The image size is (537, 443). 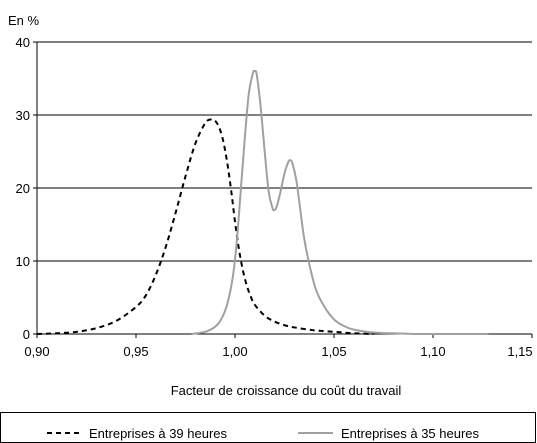 What do you see at coordinates (234, 351) in the screenshot?
I see `x-tick-label-2: 1,00` at bounding box center [234, 351].